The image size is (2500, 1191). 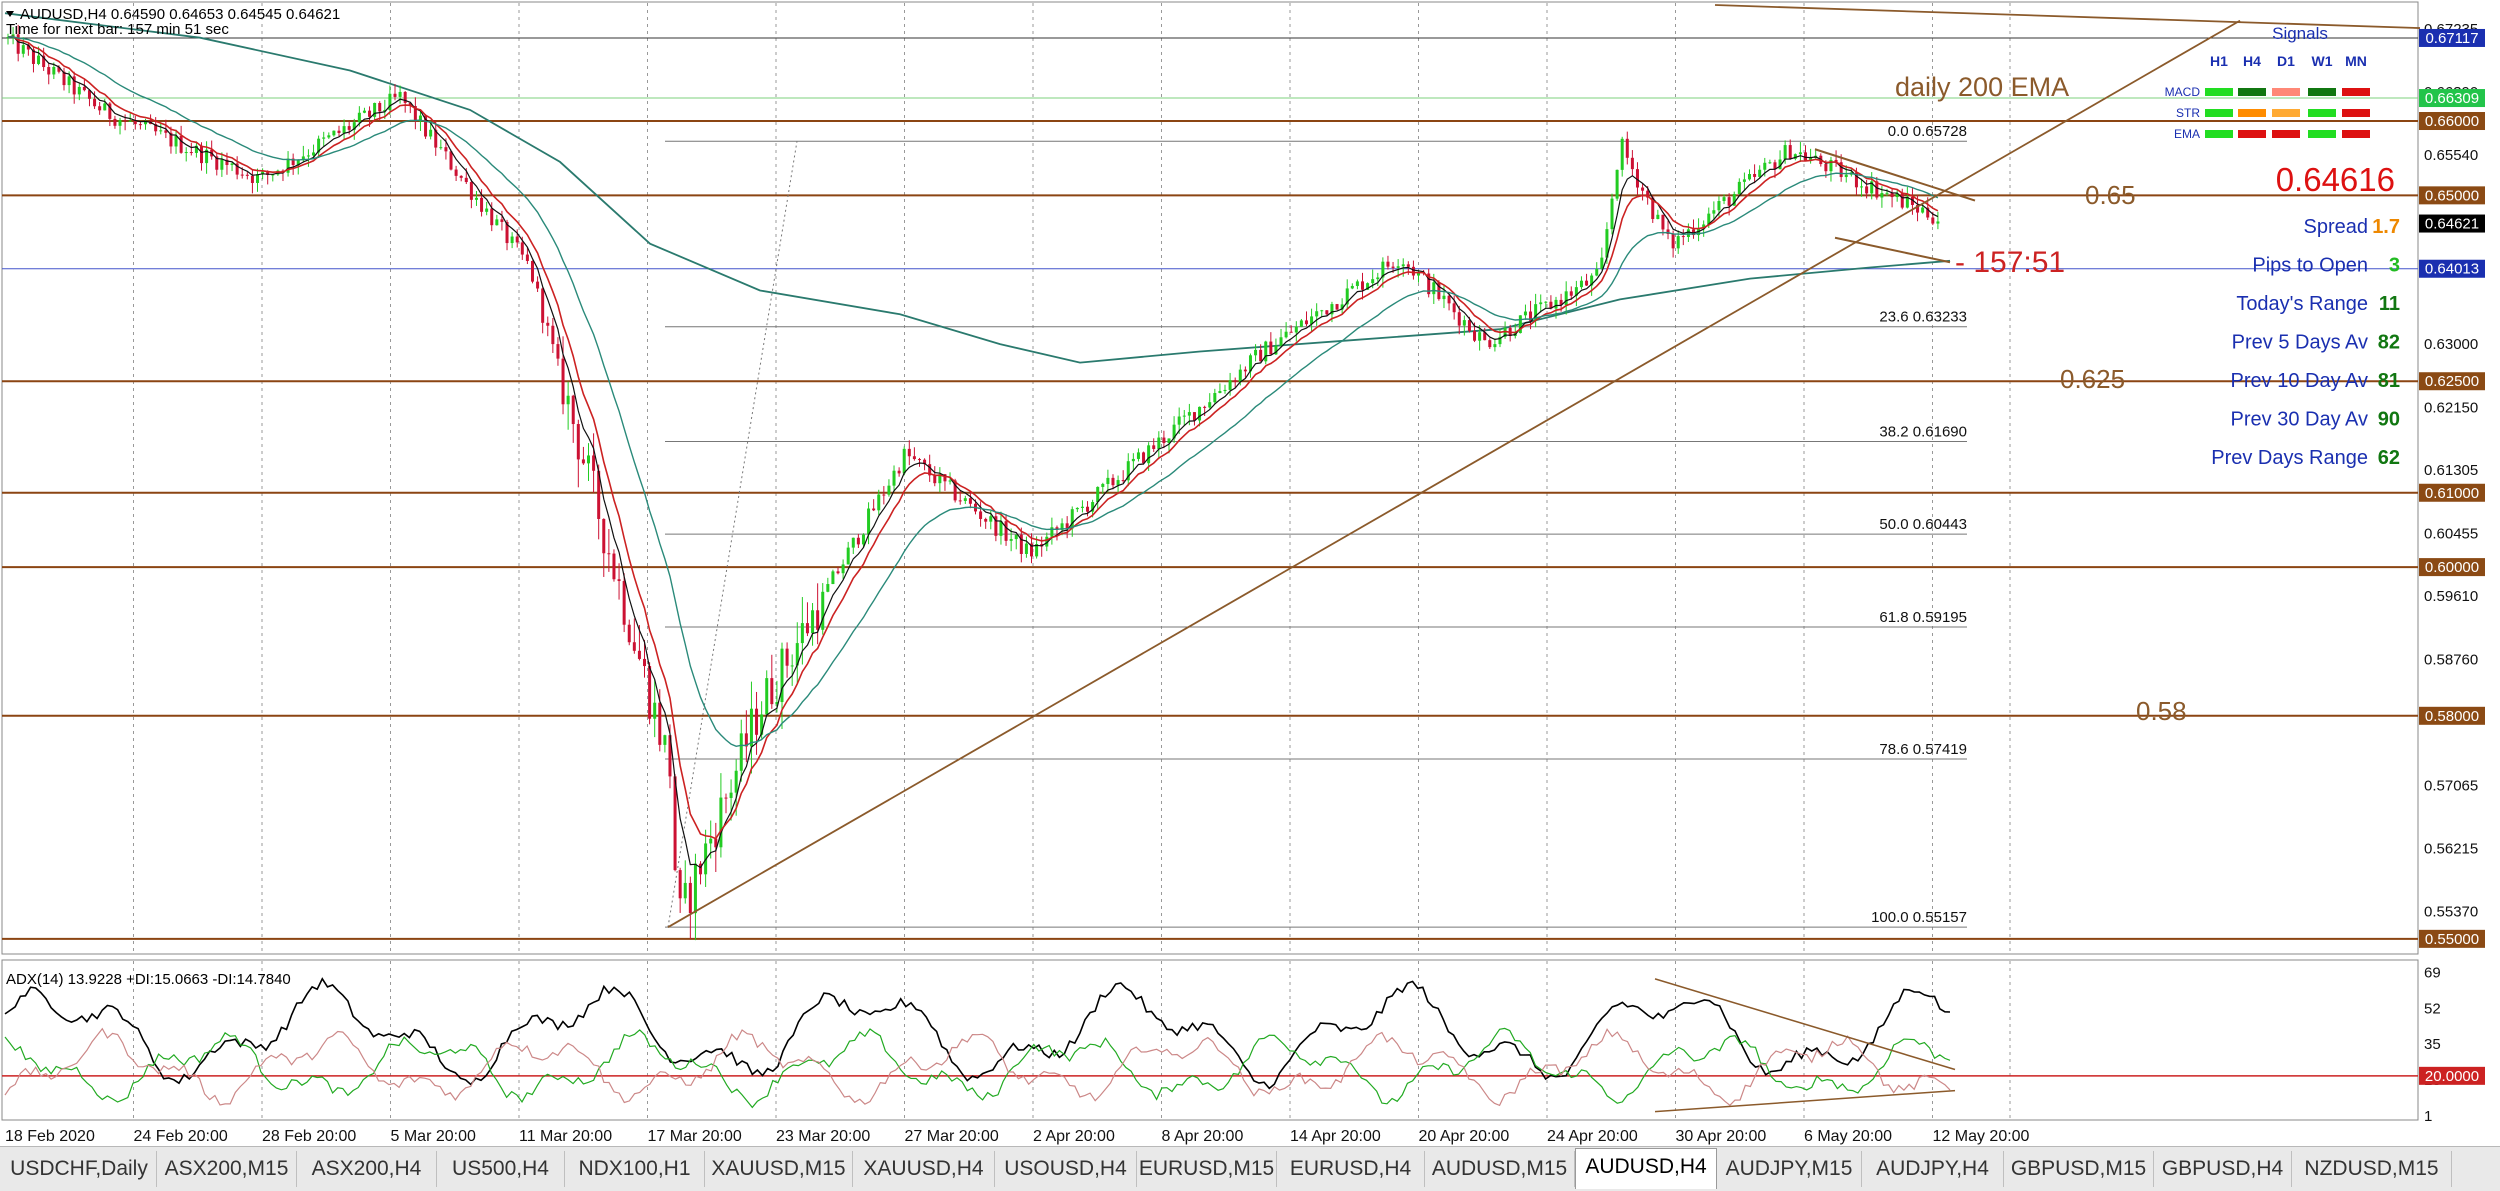 I want to click on symbol-tab: NZDUSD,M15, so click(x=2372, y=1169).